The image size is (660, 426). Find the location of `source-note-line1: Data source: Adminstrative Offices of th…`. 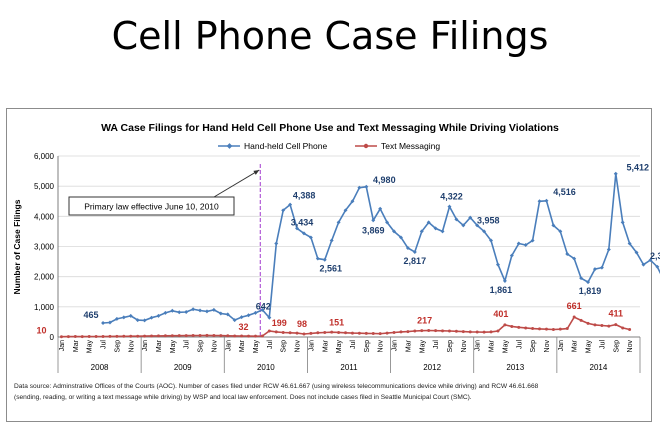

source-note-line1: Data source: Adminstrative Offices of th… is located at coordinates (276, 386).